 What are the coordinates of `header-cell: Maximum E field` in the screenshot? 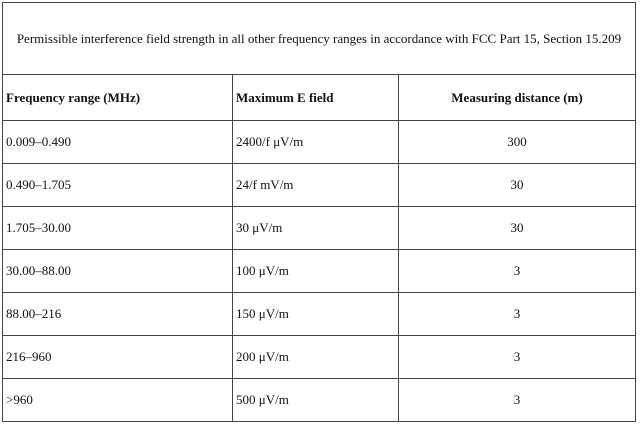 It's located at (315, 97).